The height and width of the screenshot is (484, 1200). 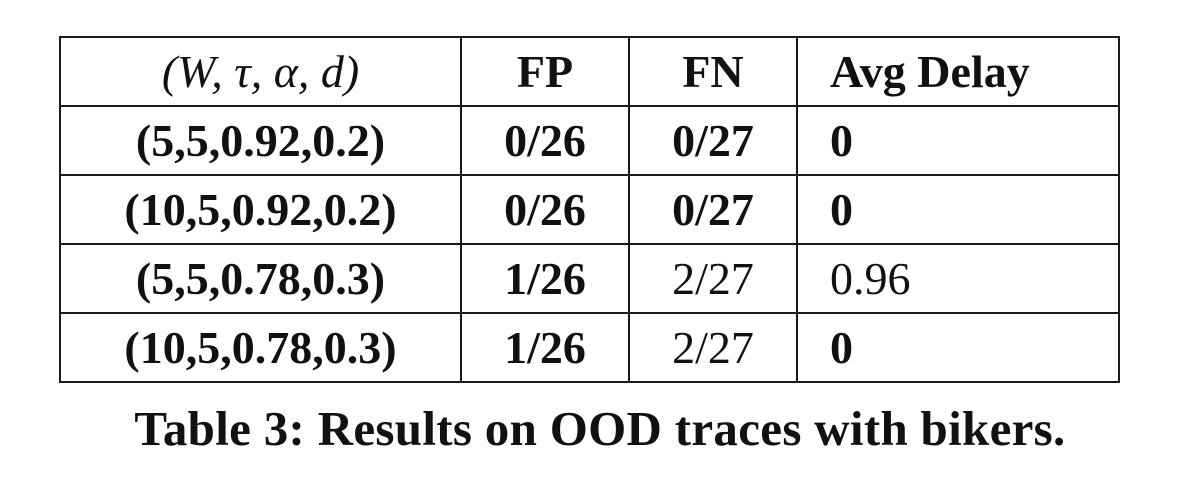 I want to click on header-fp: FP, so click(x=545, y=71).